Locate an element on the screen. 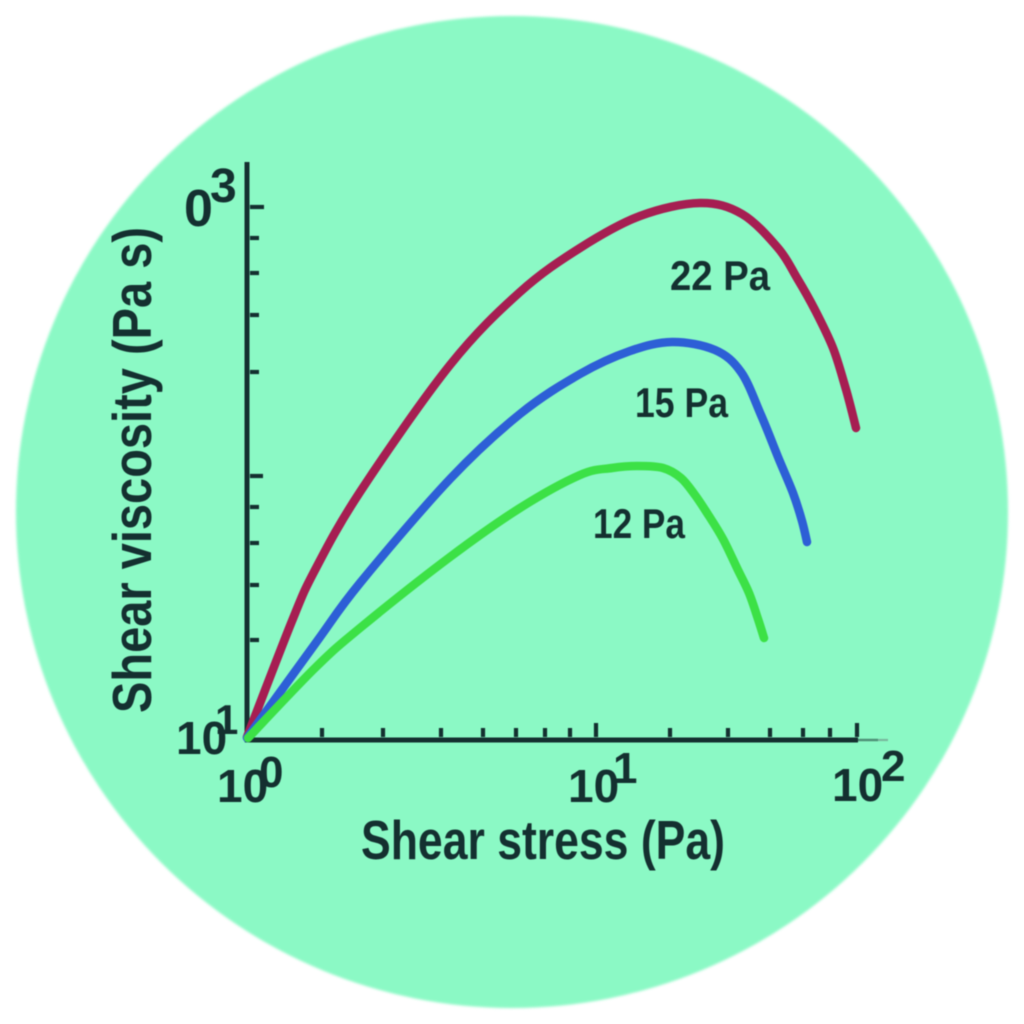 The image size is (1024, 1024). svg-text: 3 is located at coordinates (223, 186).